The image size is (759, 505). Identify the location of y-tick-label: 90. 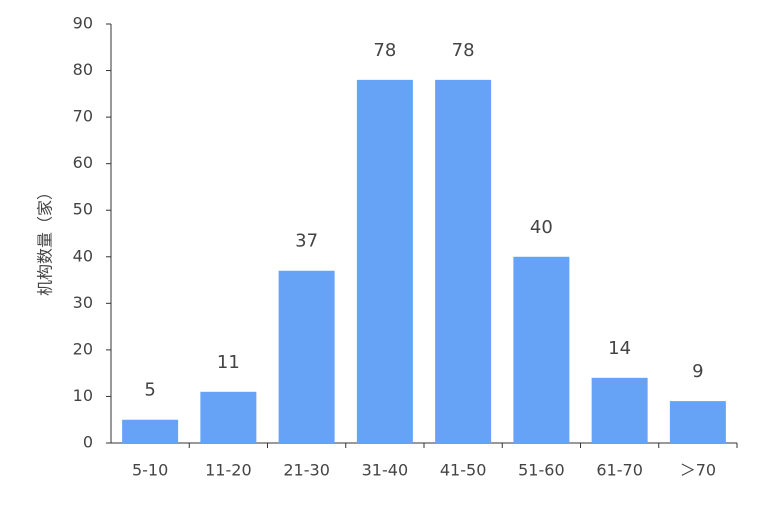
(83, 23).